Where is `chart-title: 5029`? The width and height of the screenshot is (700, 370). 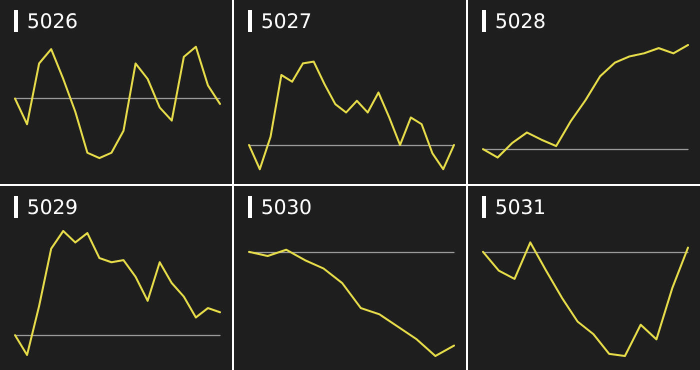 chart-title: 5029 is located at coordinates (52, 207).